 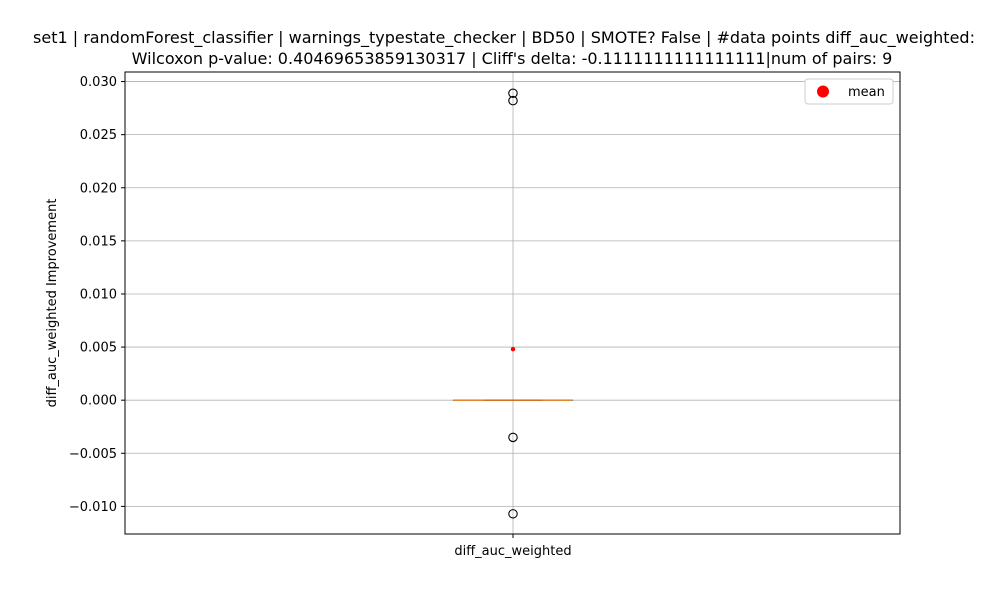 What do you see at coordinates (98, 241) in the screenshot?
I see `y-tick-label: 0.015` at bounding box center [98, 241].